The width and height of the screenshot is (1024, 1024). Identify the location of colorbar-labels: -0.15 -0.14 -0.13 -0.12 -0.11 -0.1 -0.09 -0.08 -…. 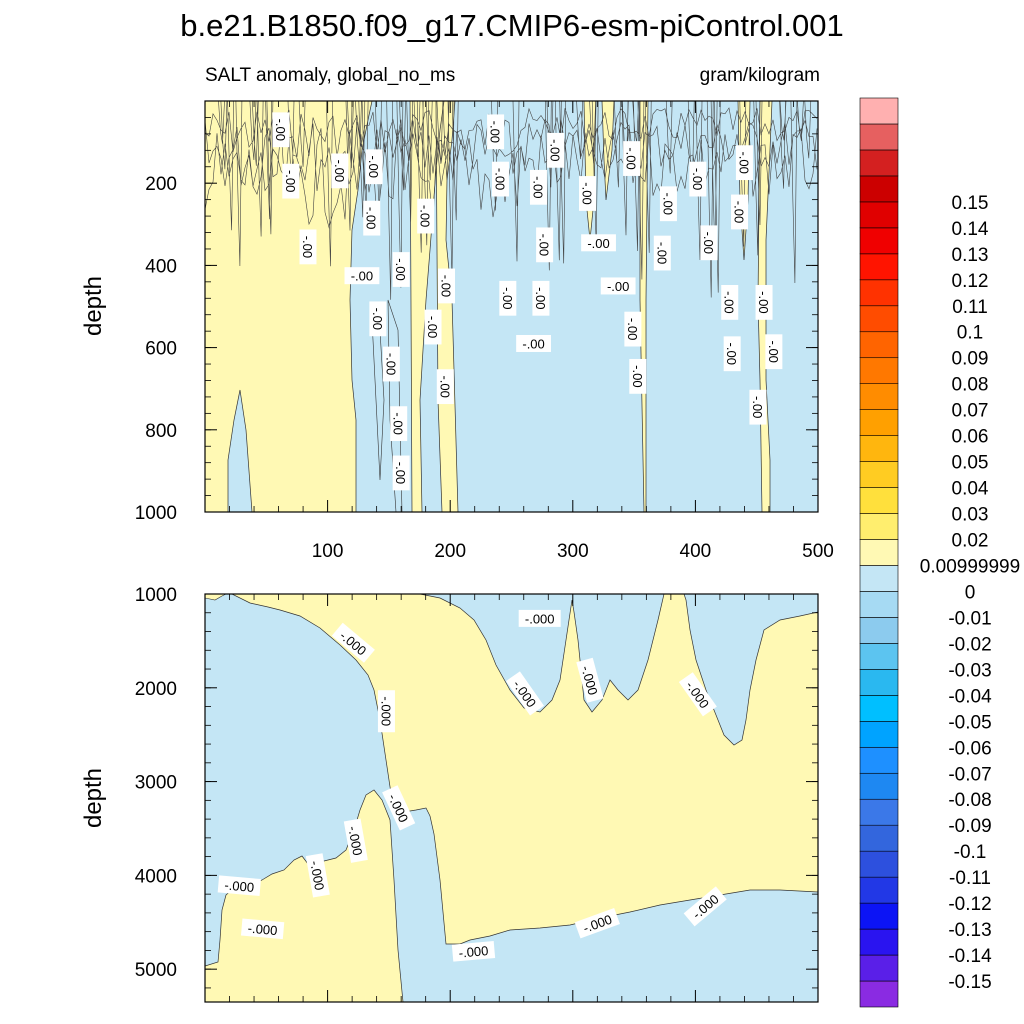
(970, 593).